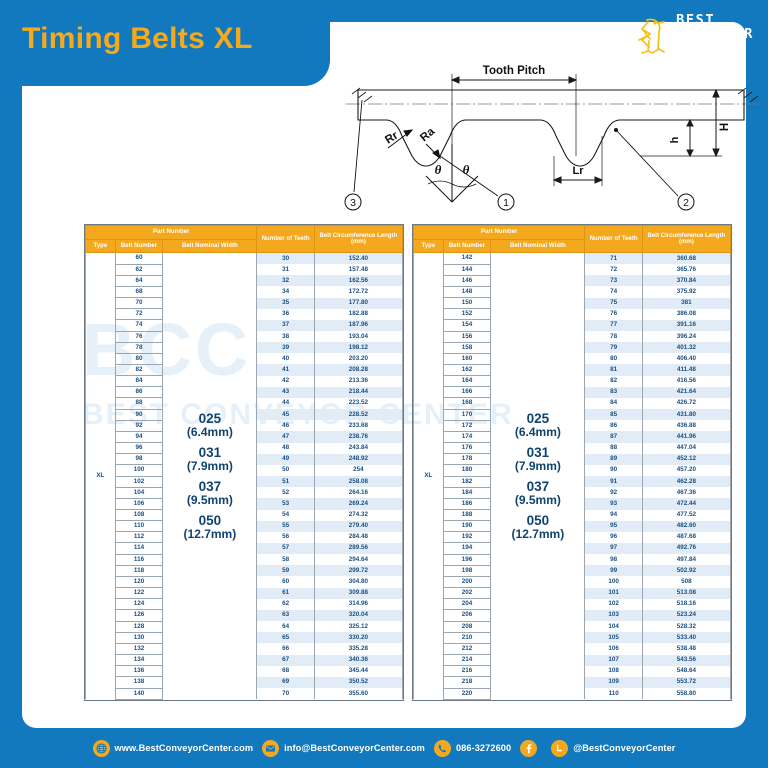  What do you see at coordinates (139, 537) in the screenshot?
I see `cell-belt-number: 112` at bounding box center [139, 537].